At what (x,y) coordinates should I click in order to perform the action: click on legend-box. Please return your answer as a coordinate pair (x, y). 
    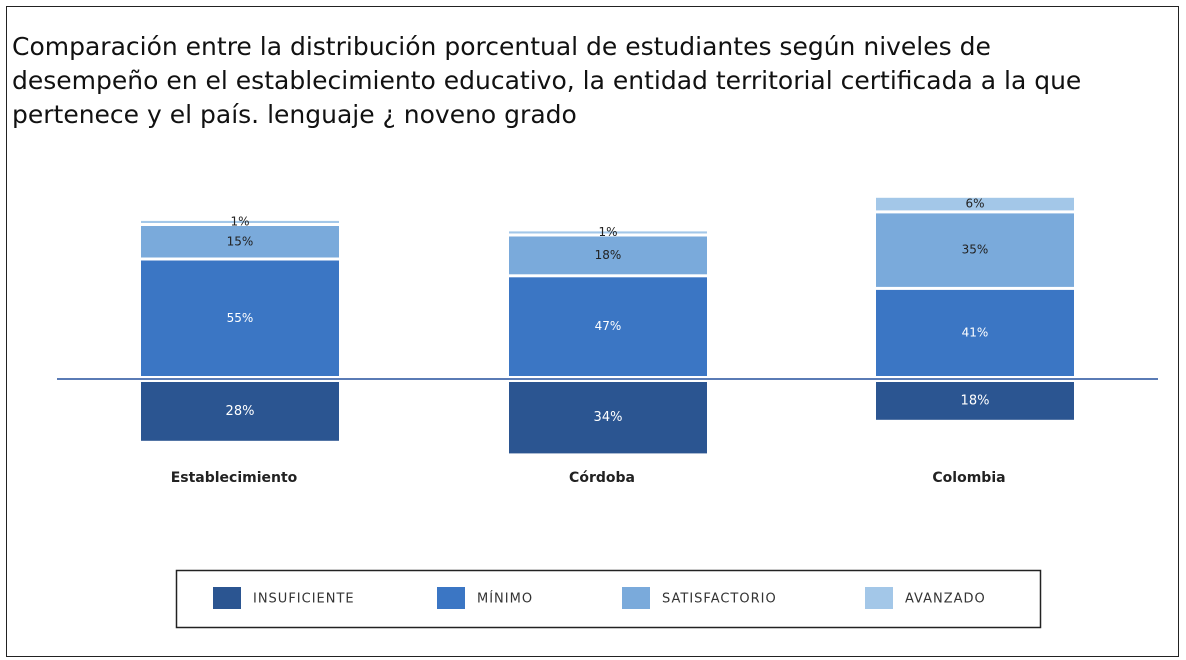
    Looking at the image, I should click on (608, 599).